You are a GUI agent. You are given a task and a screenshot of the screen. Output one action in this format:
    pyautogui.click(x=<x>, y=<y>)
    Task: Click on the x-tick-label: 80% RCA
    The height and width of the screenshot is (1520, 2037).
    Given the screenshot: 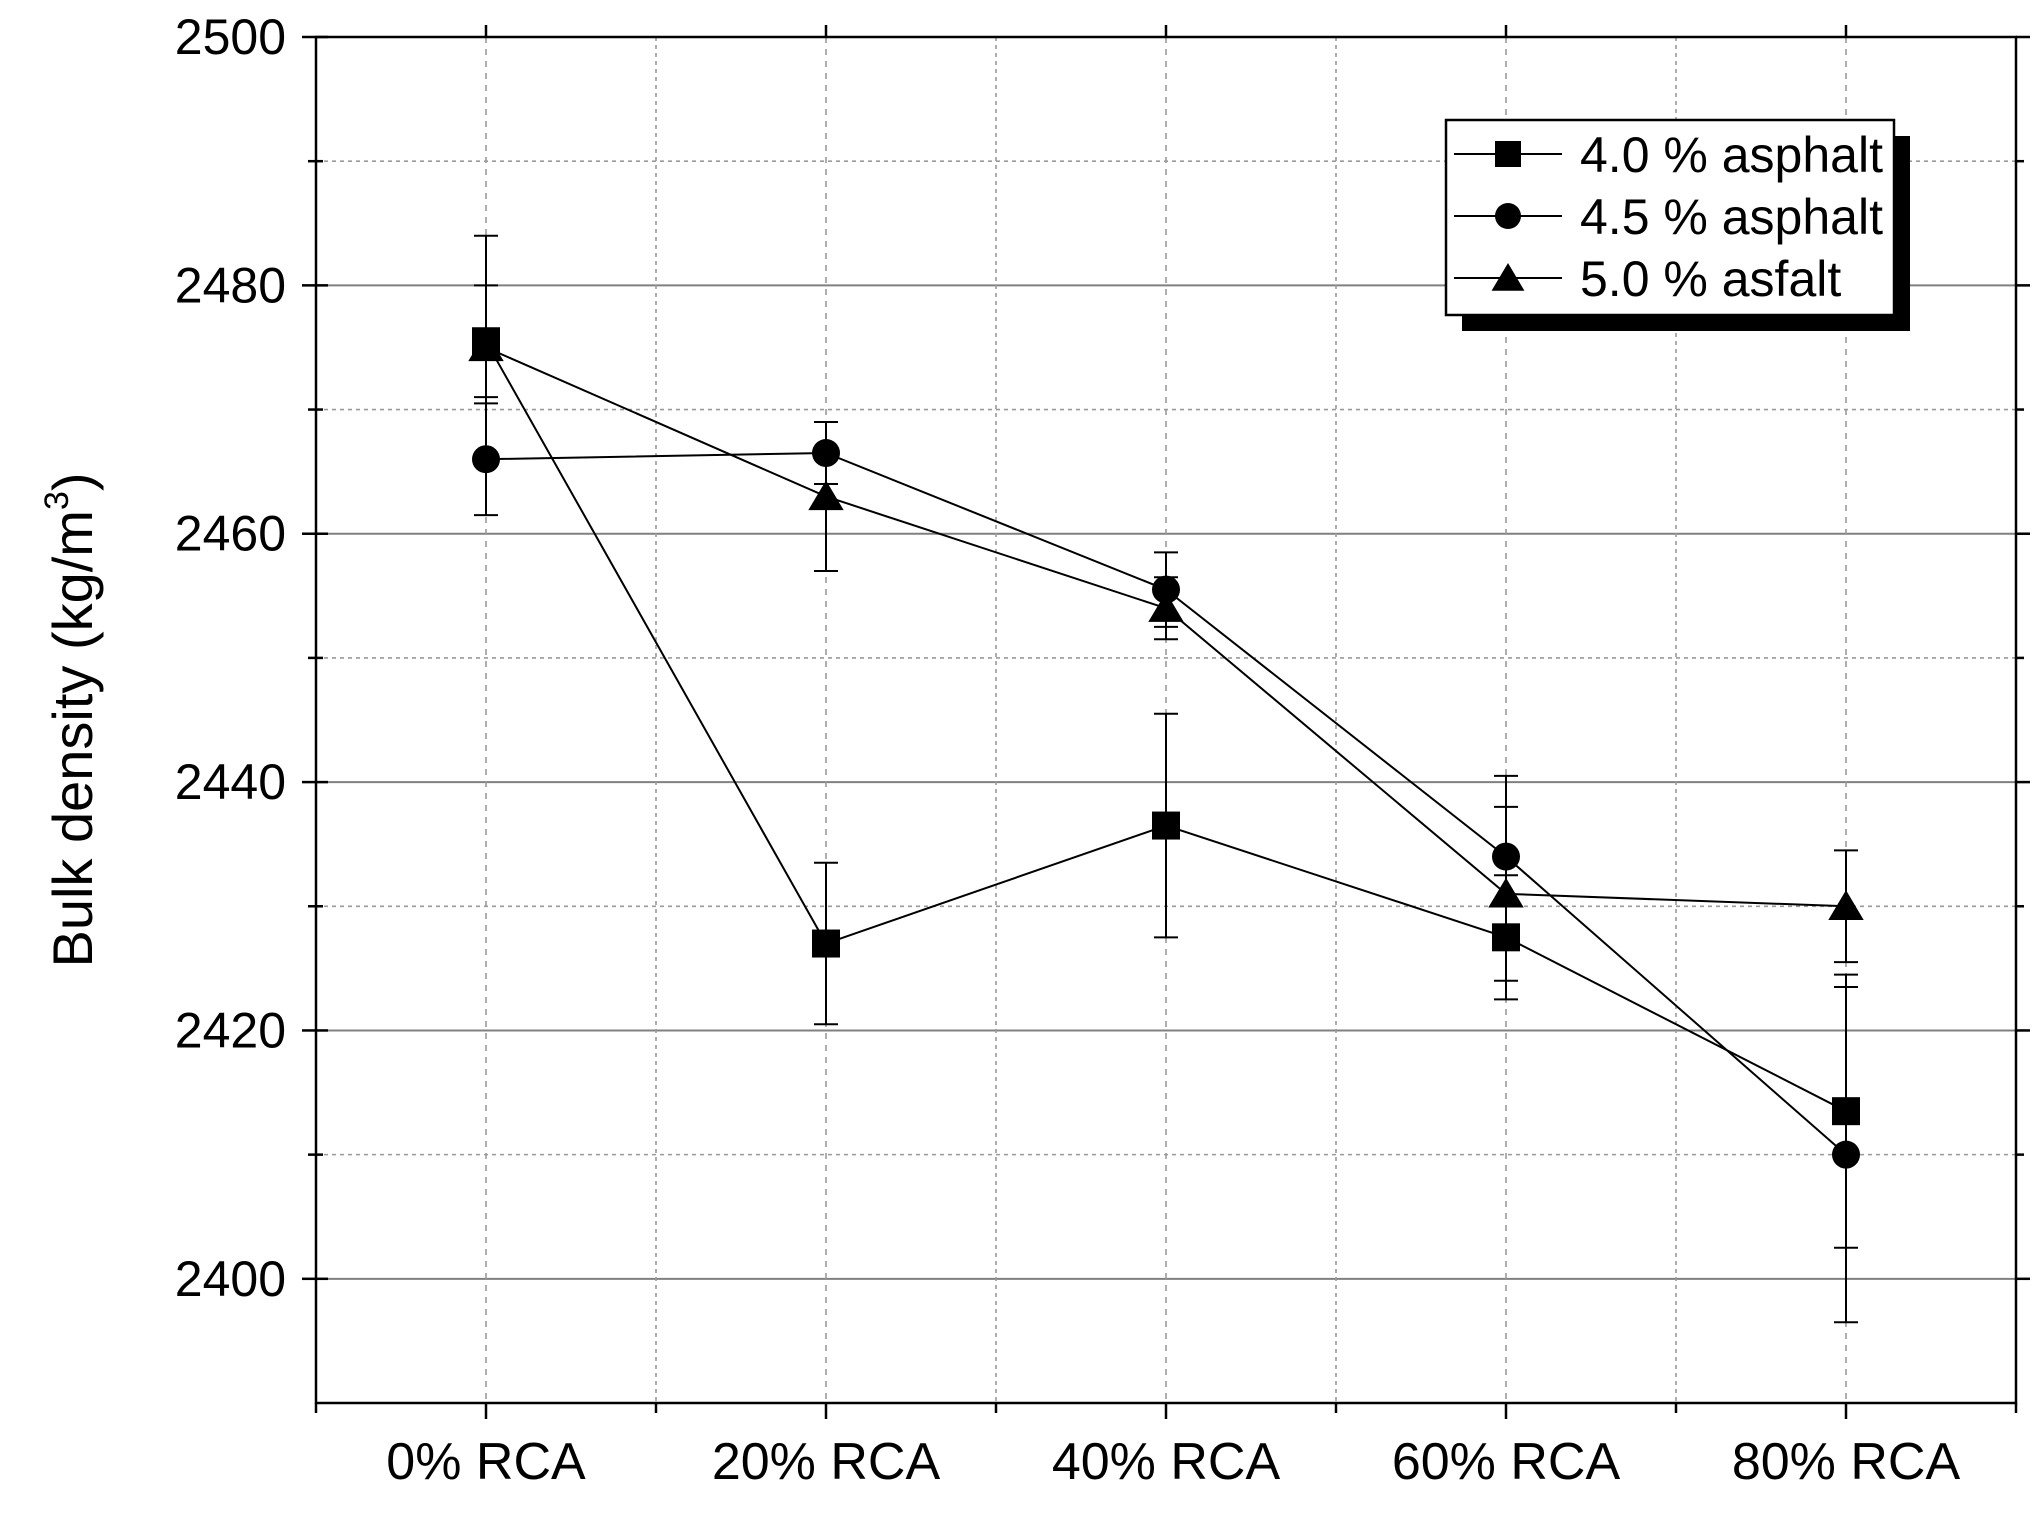 What is the action you would take?
    pyautogui.click(x=1846, y=1462)
    